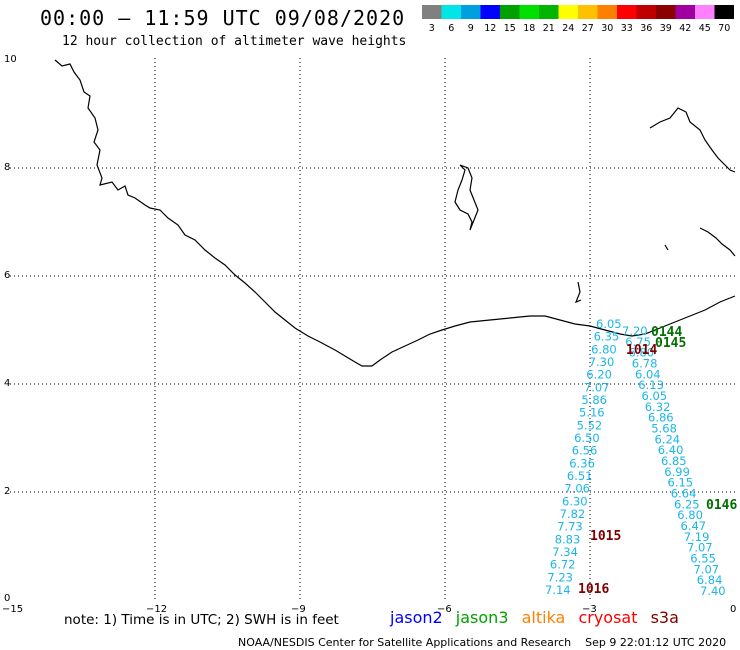 The height and width of the screenshot is (650, 740). What do you see at coordinates (156, 609) in the screenshot?
I see `x-tick-minus12: −12` at bounding box center [156, 609].